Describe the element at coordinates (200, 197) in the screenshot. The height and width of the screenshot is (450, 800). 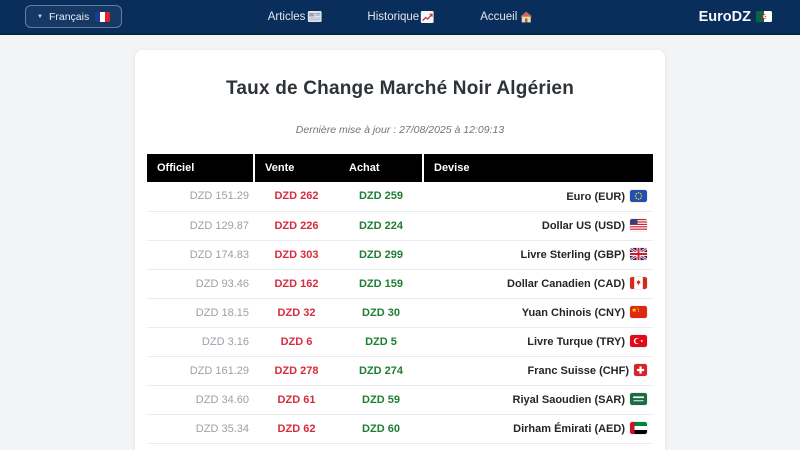
I see `official-rate: DZD 151.29` at that location.